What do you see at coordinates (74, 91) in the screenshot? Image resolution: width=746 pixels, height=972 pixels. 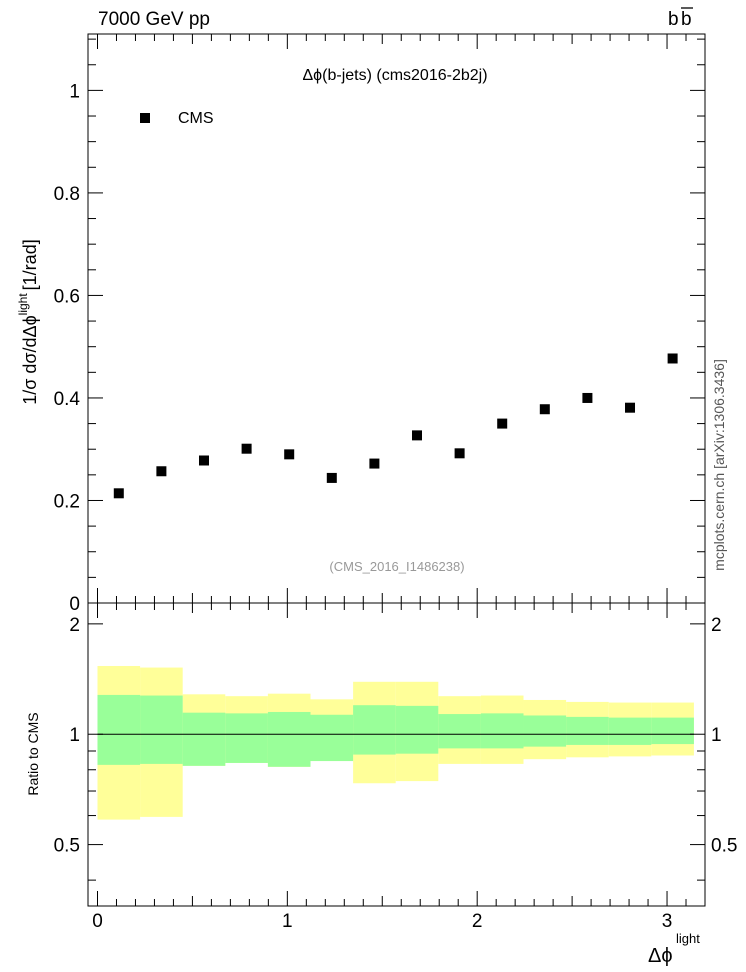 I see `main-y-tick-label: 1` at bounding box center [74, 91].